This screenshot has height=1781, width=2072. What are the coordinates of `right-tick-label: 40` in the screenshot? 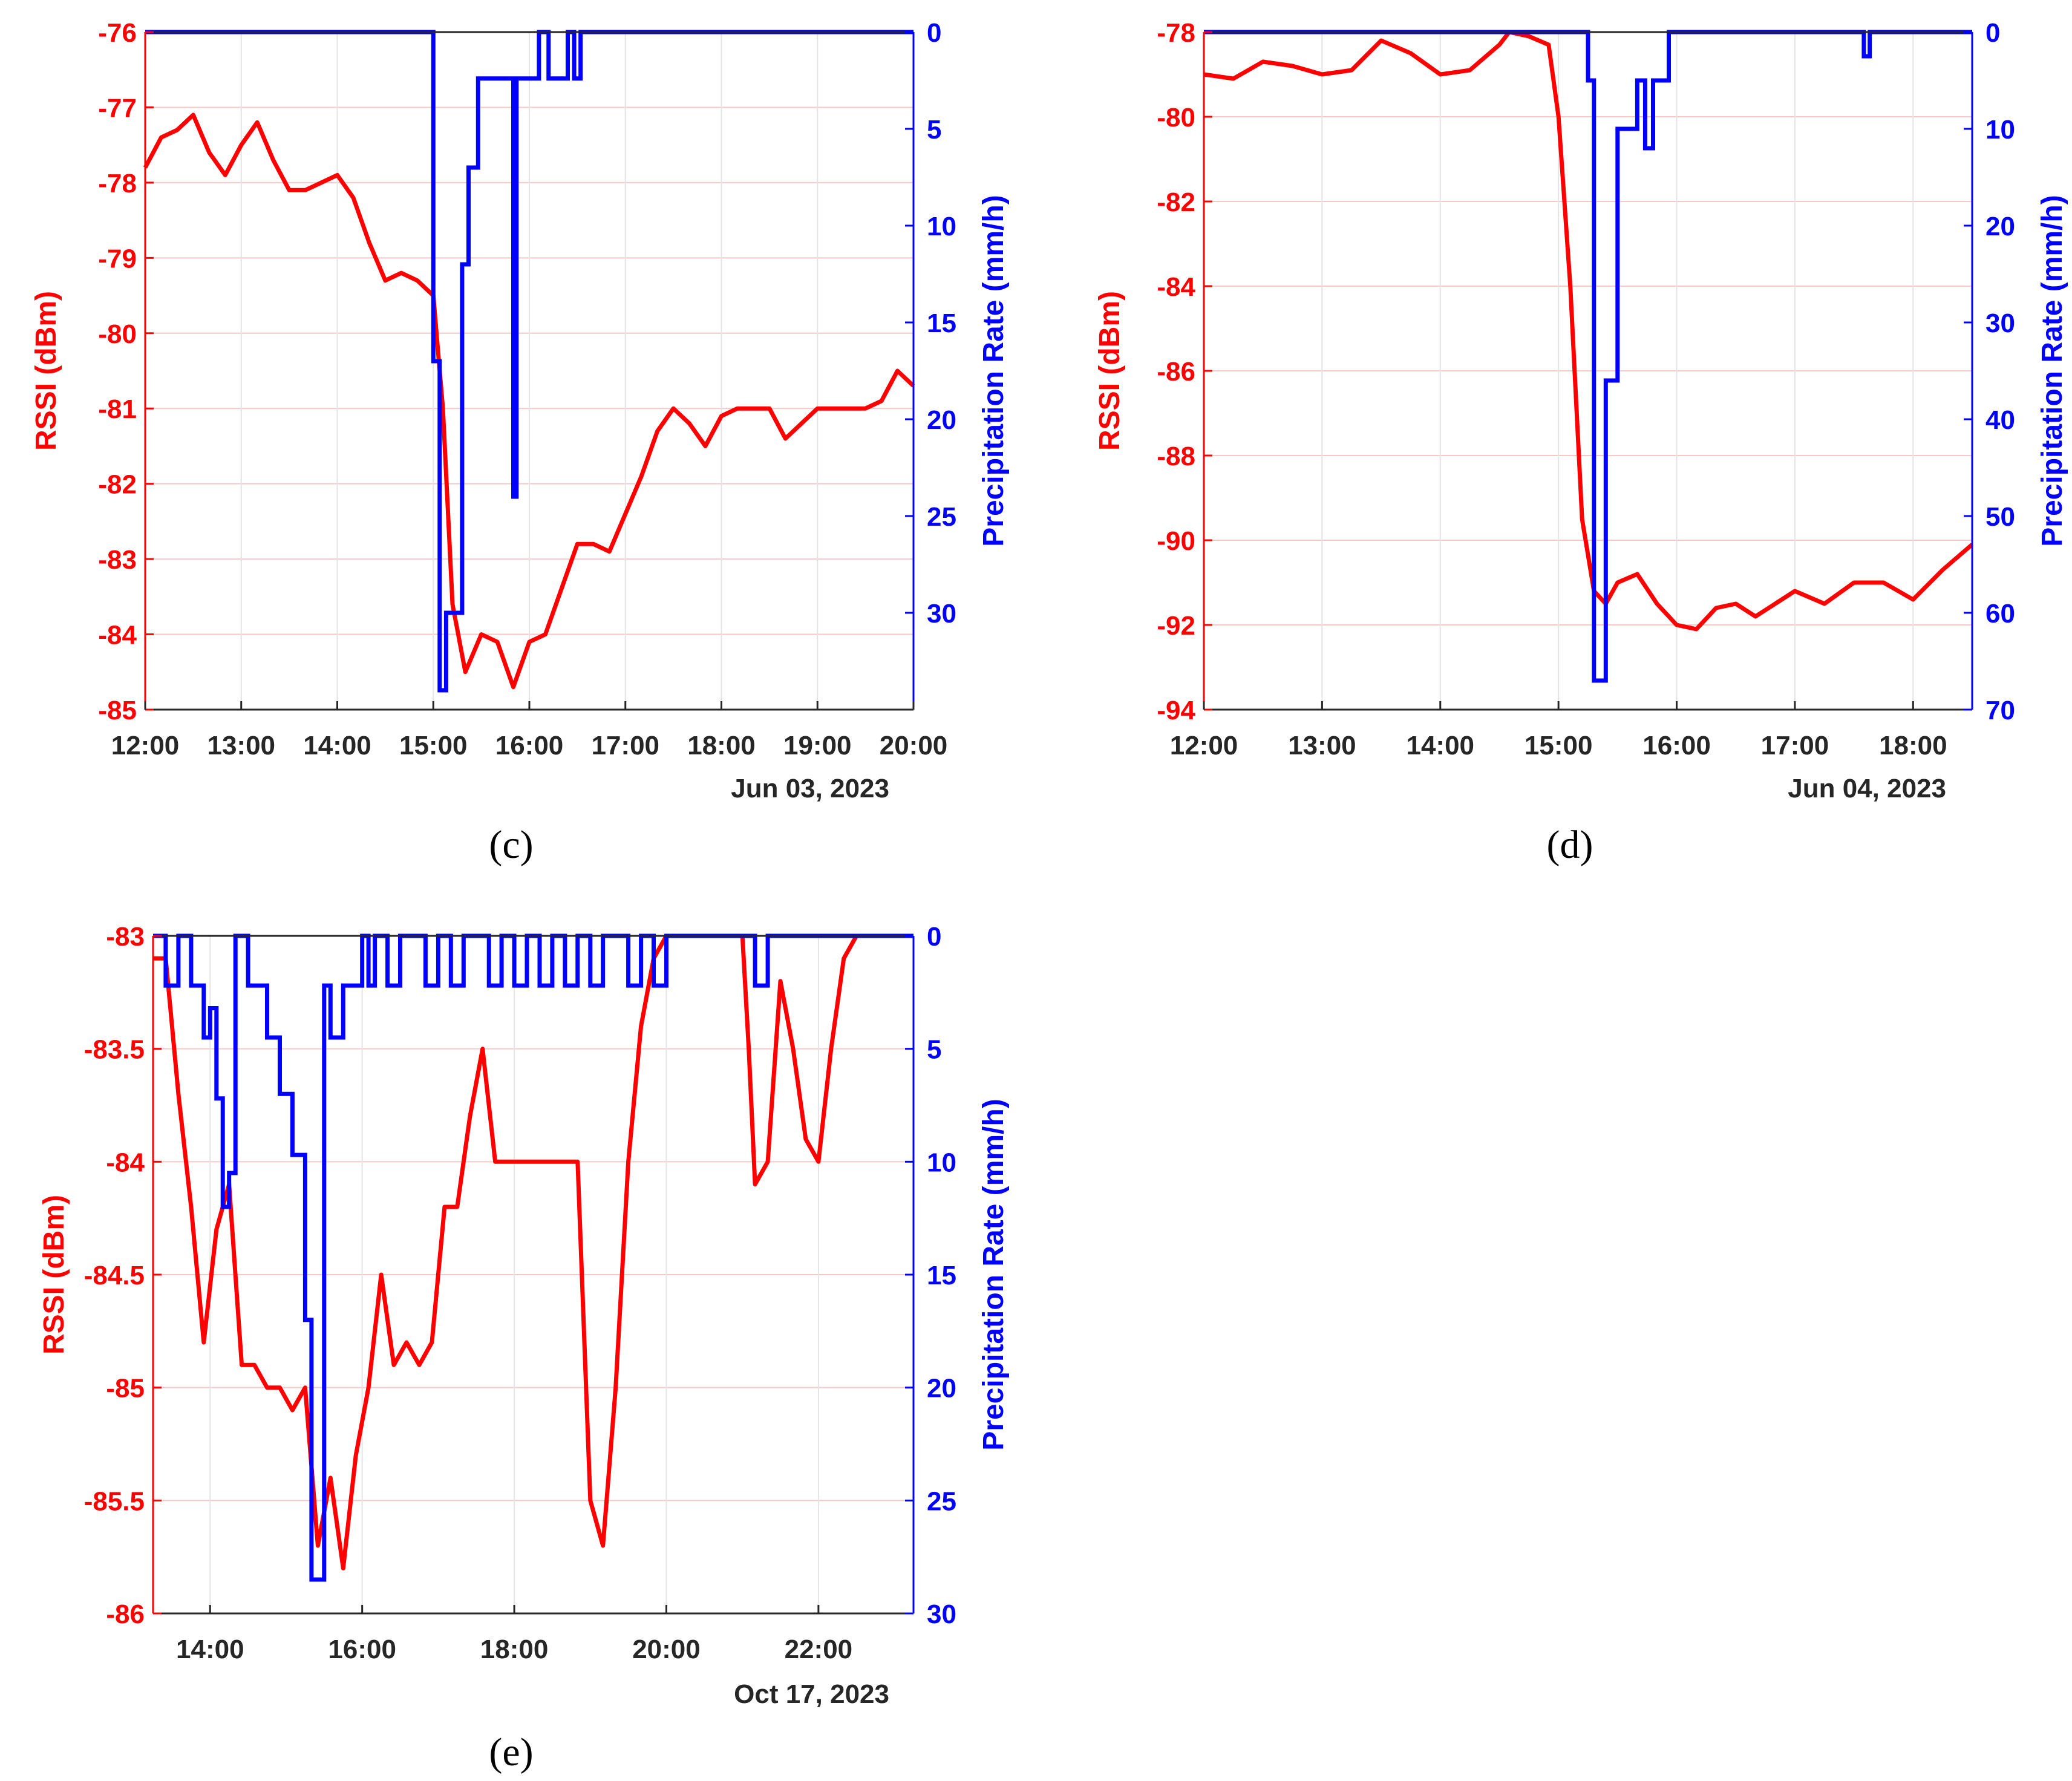 It's located at (2000, 420).